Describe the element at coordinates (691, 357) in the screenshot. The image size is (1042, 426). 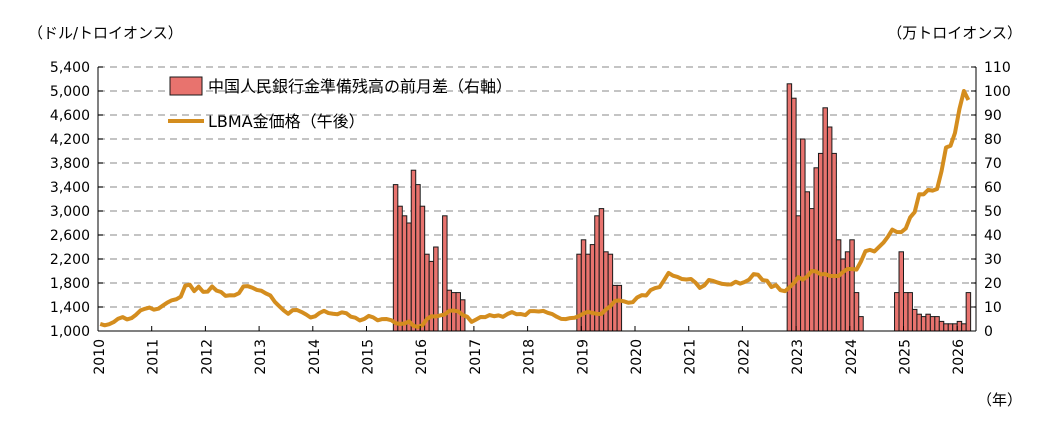
I see `x-tick-label: 2021` at that location.